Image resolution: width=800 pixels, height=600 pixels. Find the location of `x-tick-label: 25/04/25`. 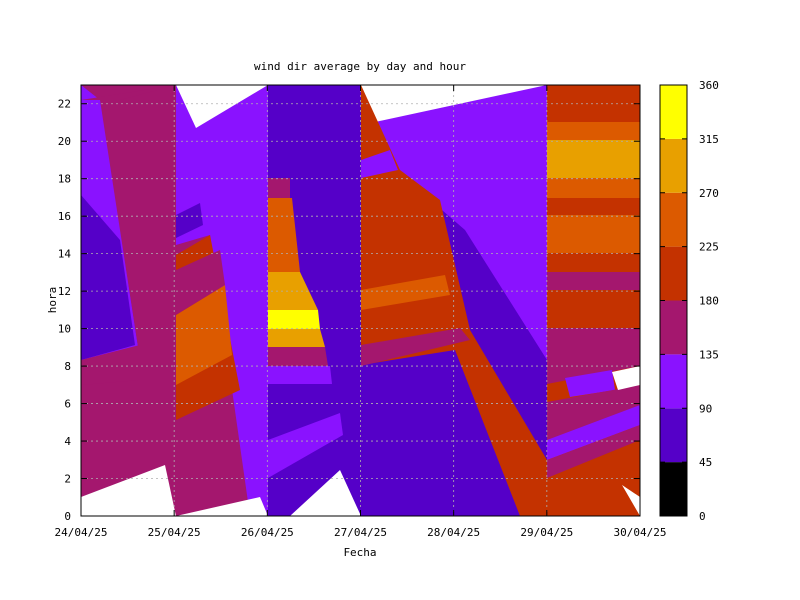

x-tick-label: 25/04/25 is located at coordinates (174, 532).